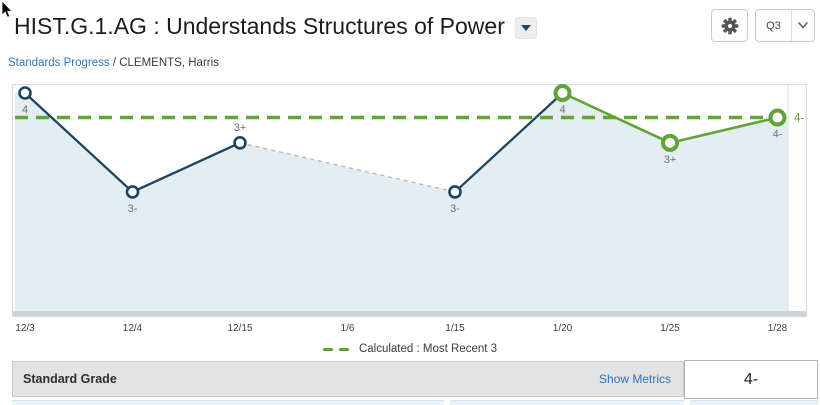 This screenshot has width=820, height=405. What do you see at coordinates (415, 402) in the screenshot?
I see `next-table-row-partial` at bounding box center [415, 402].